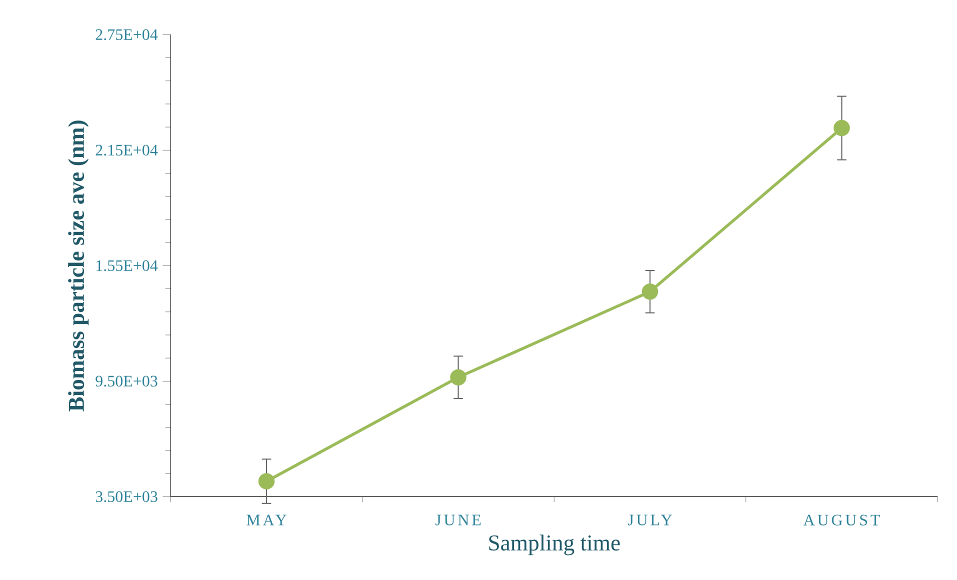  What do you see at coordinates (78, 266) in the screenshot?
I see `y-axis-title: Biomass particle size ave (nm)` at bounding box center [78, 266].